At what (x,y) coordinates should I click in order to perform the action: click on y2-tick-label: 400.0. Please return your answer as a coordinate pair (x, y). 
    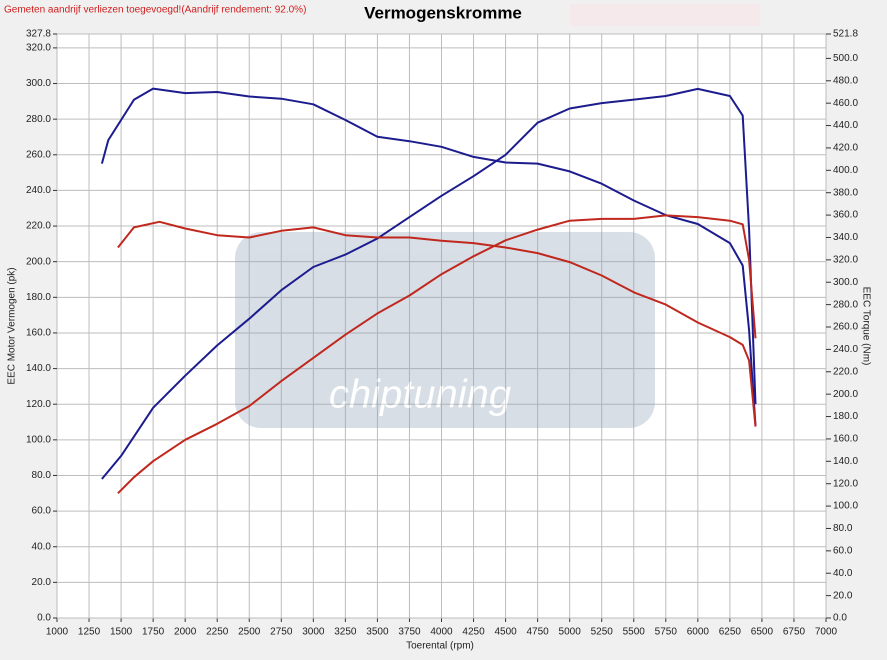
    Looking at the image, I should click on (845, 170).